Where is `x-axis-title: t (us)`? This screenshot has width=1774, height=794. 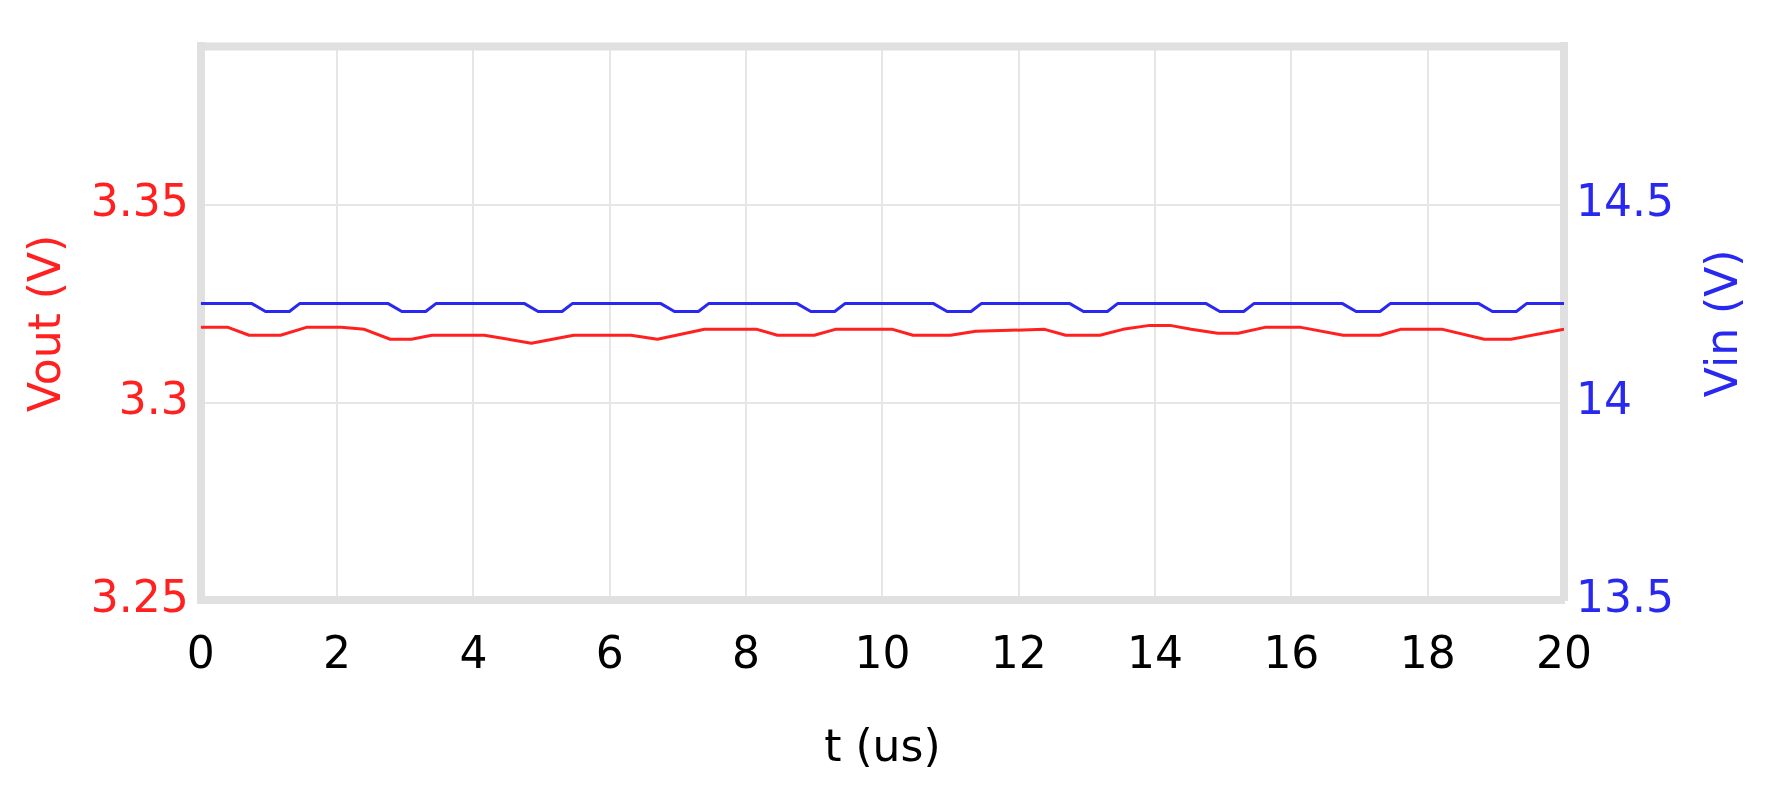 x-axis-title: t (us) is located at coordinates (882, 746).